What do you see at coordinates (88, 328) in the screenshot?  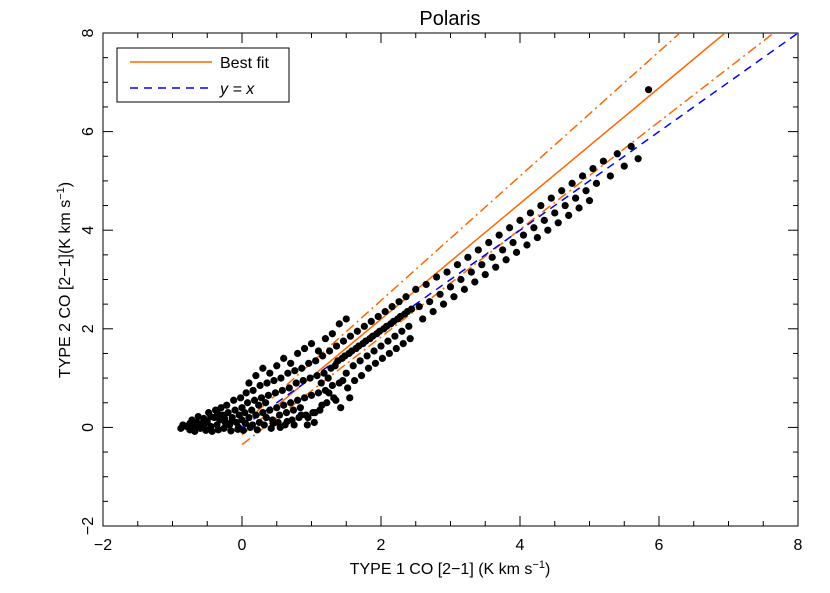 I see `y-tick-label: 2` at bounding box center [88, 328].